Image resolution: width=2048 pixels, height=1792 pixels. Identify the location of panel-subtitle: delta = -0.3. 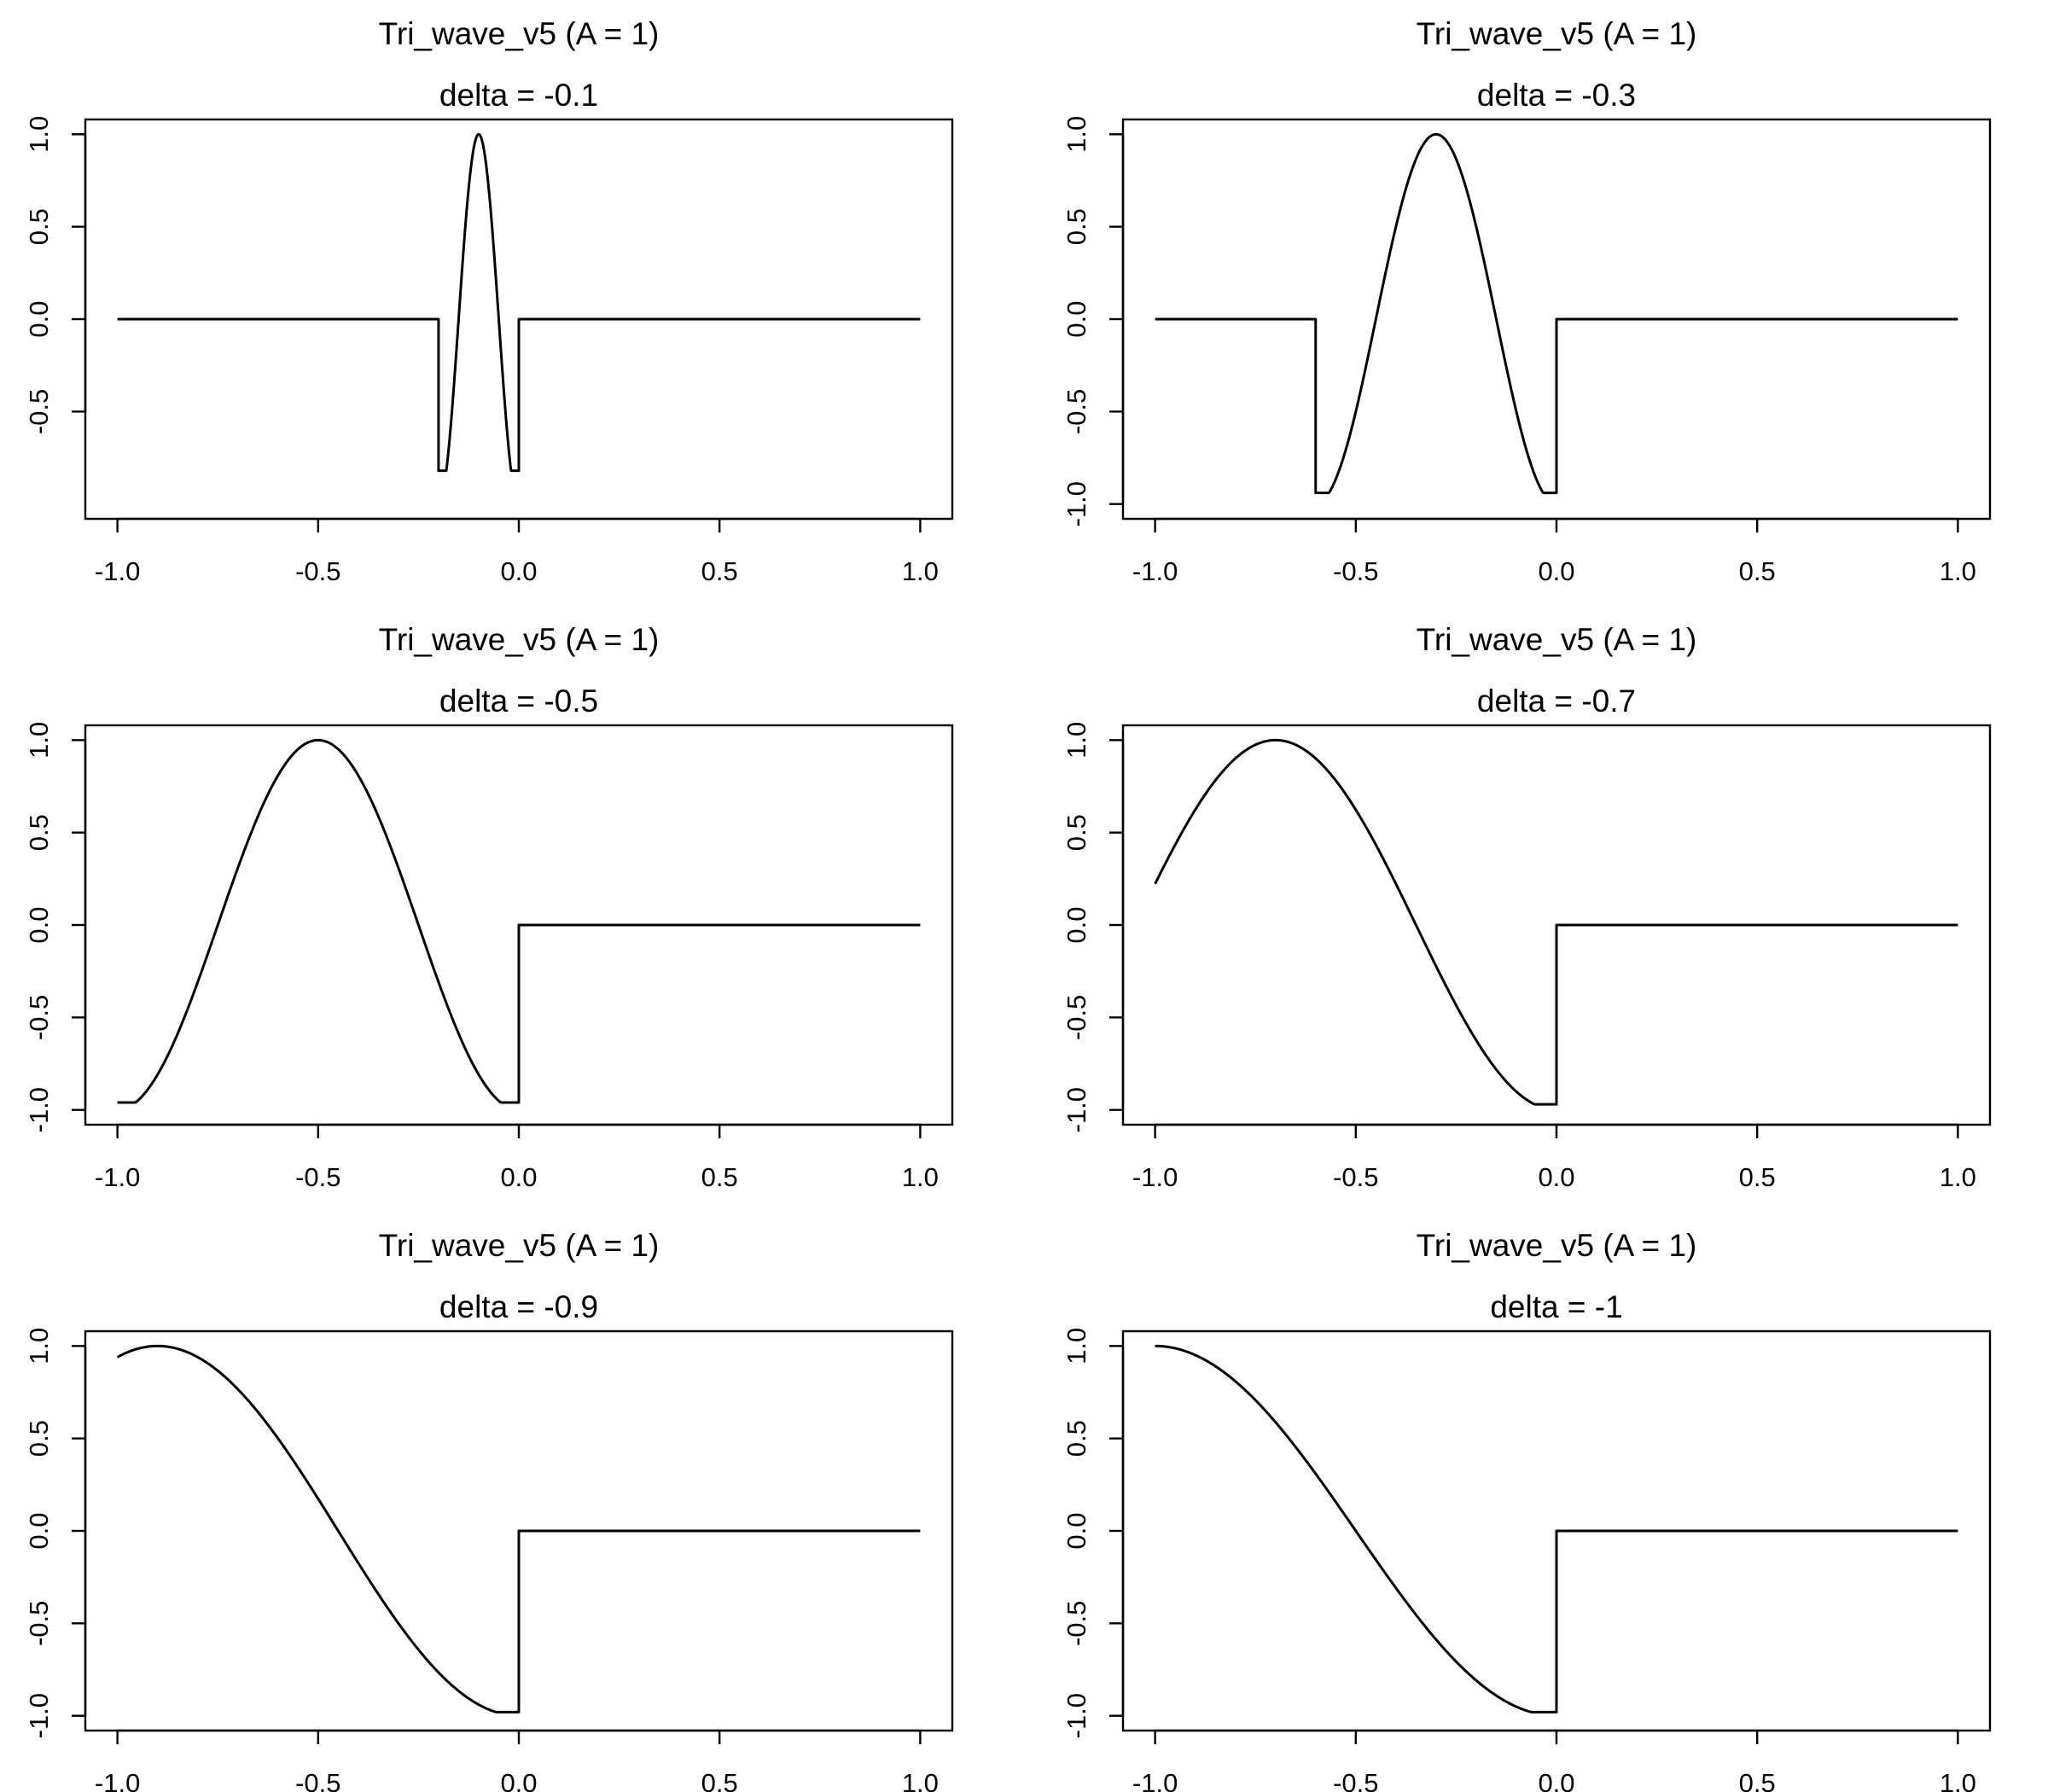
(1556, 95).